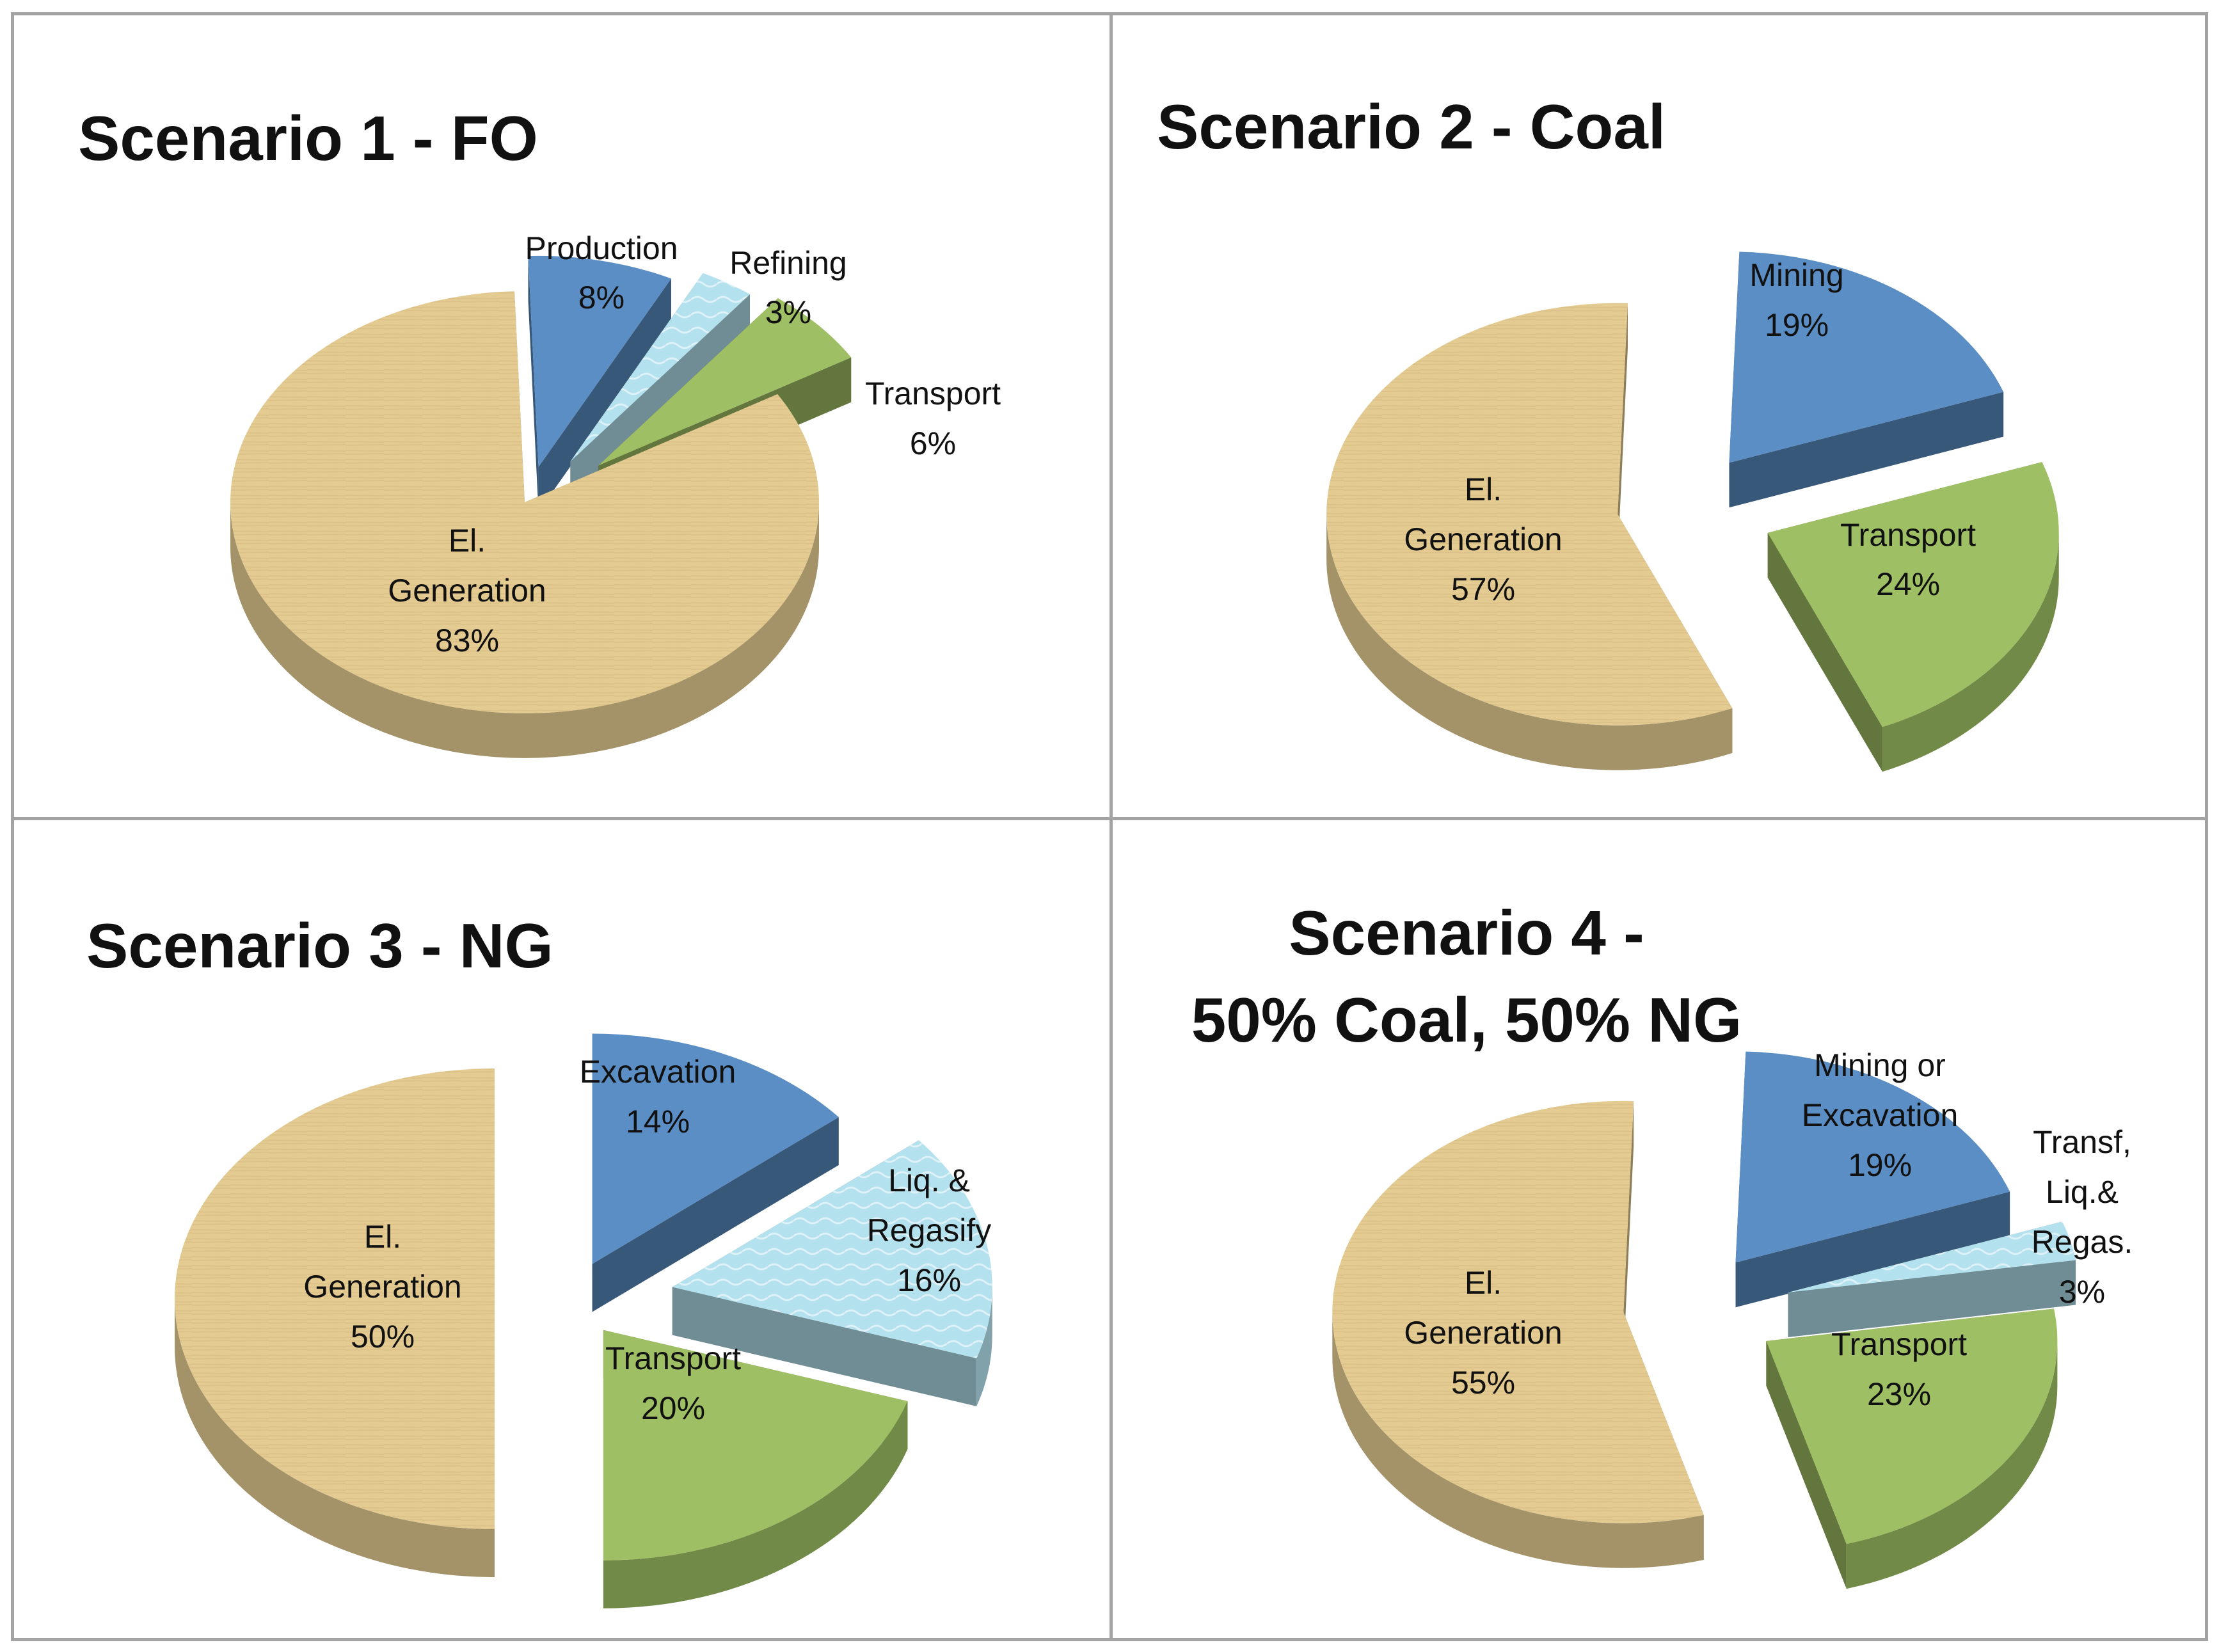 This screenshot has width=2219, height=1652. What do you see at coordinates (1466, 933) in the screenshot?
I see `chart-4-title-line-1: Scenario 4 -` at bounding box center [1466, 933].